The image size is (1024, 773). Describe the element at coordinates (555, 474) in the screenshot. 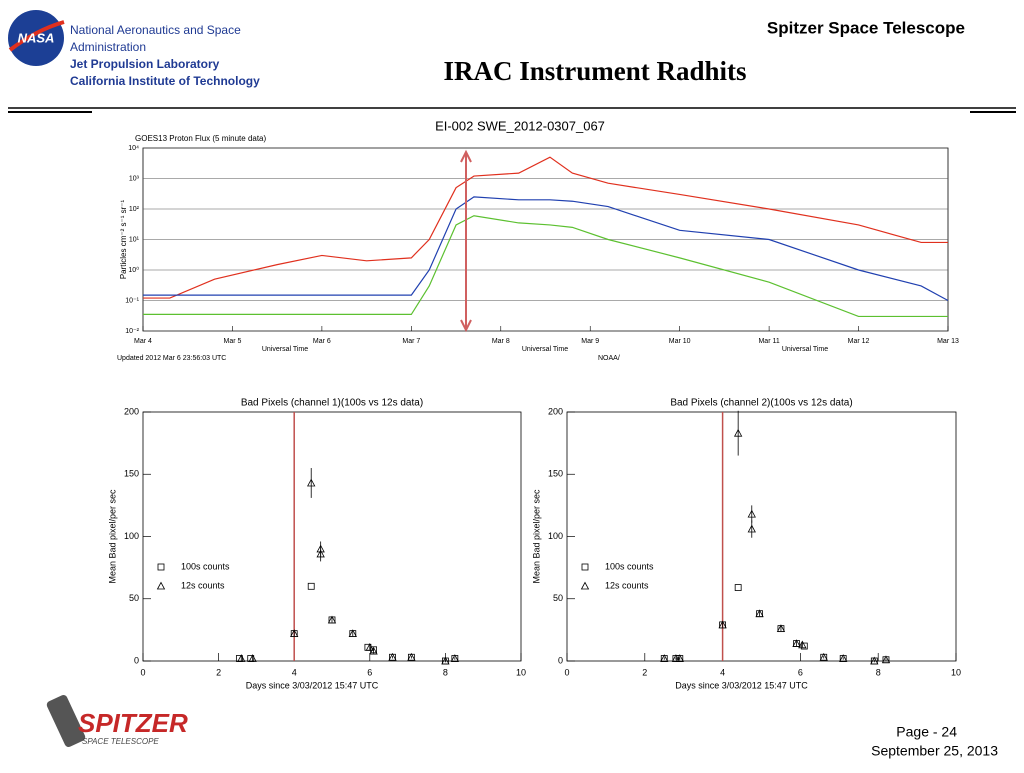

I see `y-tick-label: 150` at that location.